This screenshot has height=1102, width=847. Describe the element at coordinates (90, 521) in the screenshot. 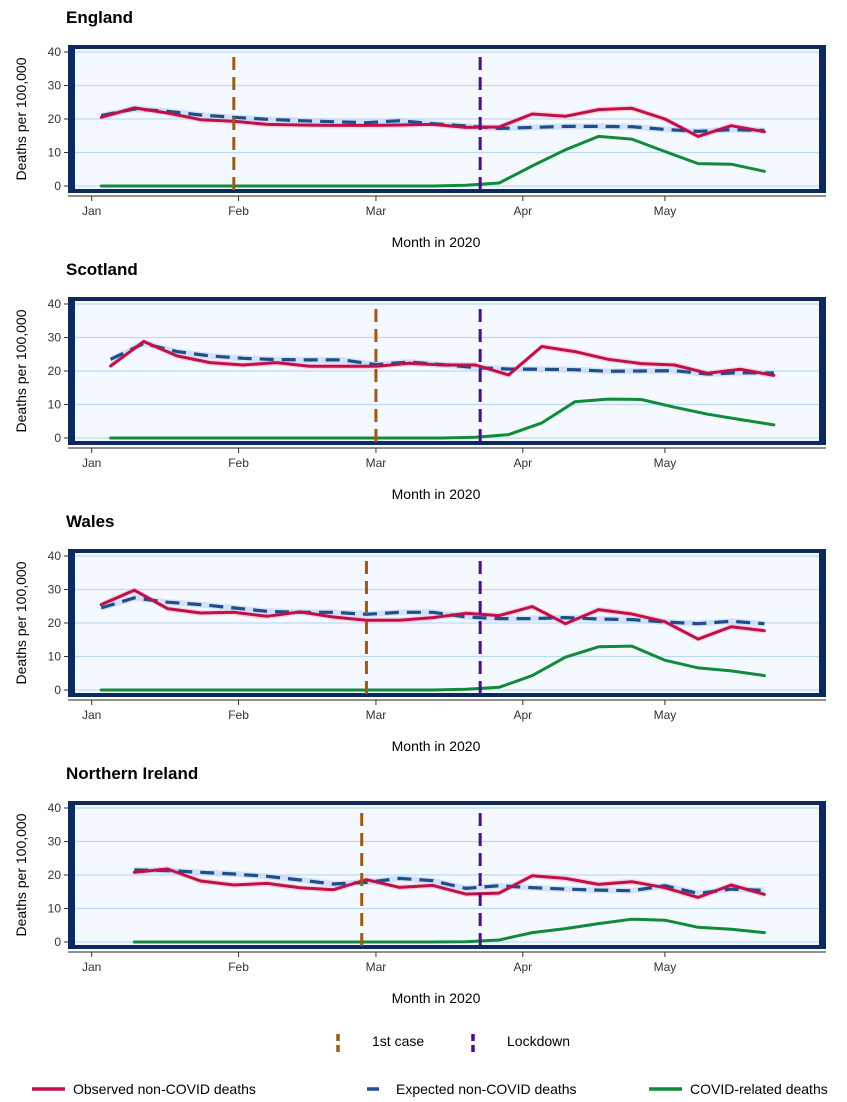

I see `panel-title: Wales` at that location.